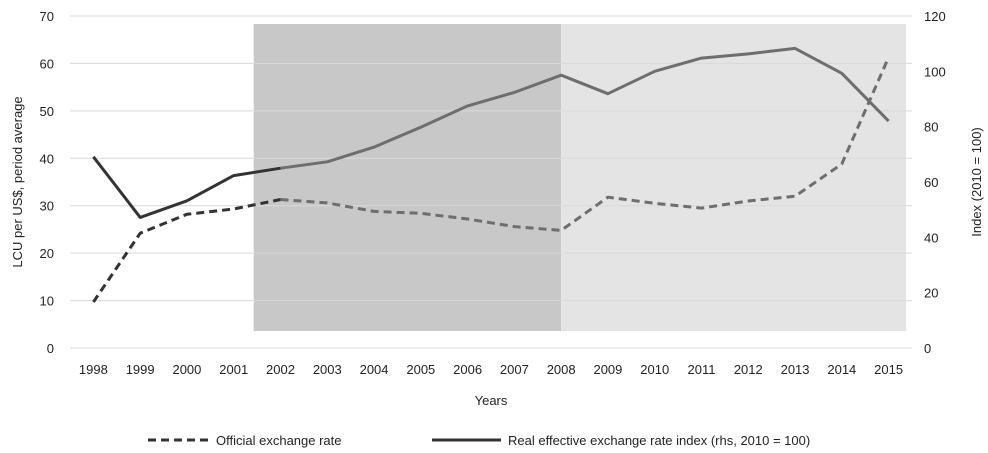 The width and height of the screenshot is (988, 453). Describe the element at coordinates (748, 369) in the screenshot. I see `x-tick-label: 2012` at that location.